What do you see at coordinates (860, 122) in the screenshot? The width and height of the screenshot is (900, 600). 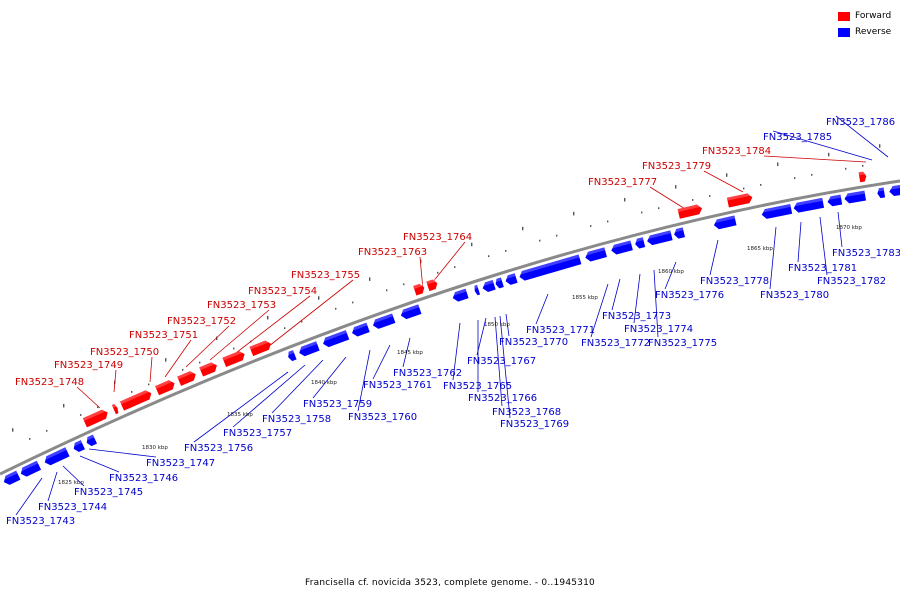 I see `gene-label: FN3523_1786` at bounding box center [860, 122].